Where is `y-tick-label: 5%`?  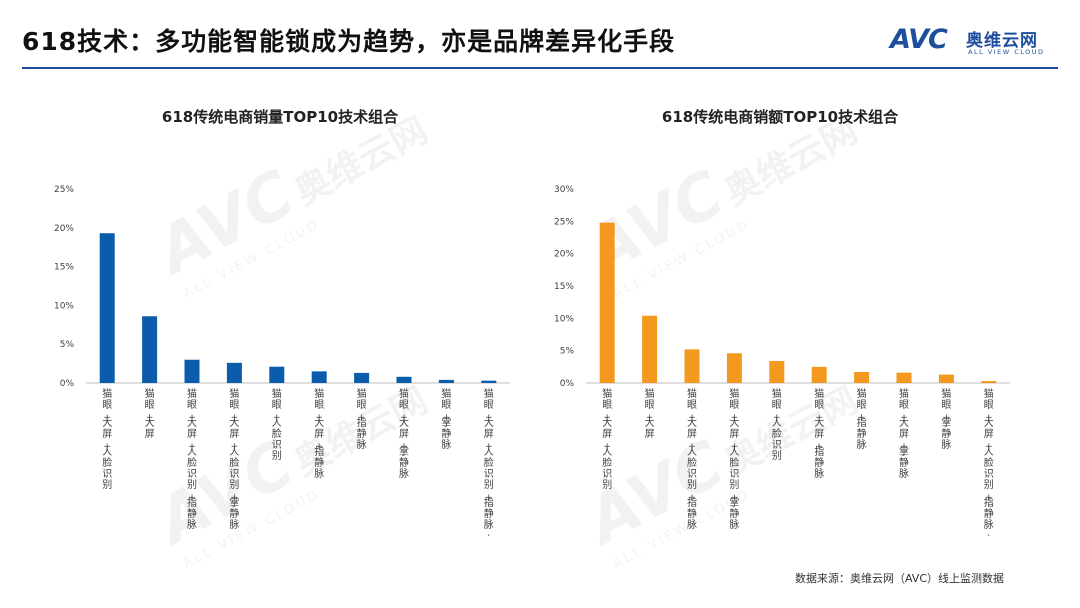 y-tick-label: 5% is located at coordinates (67, 345).